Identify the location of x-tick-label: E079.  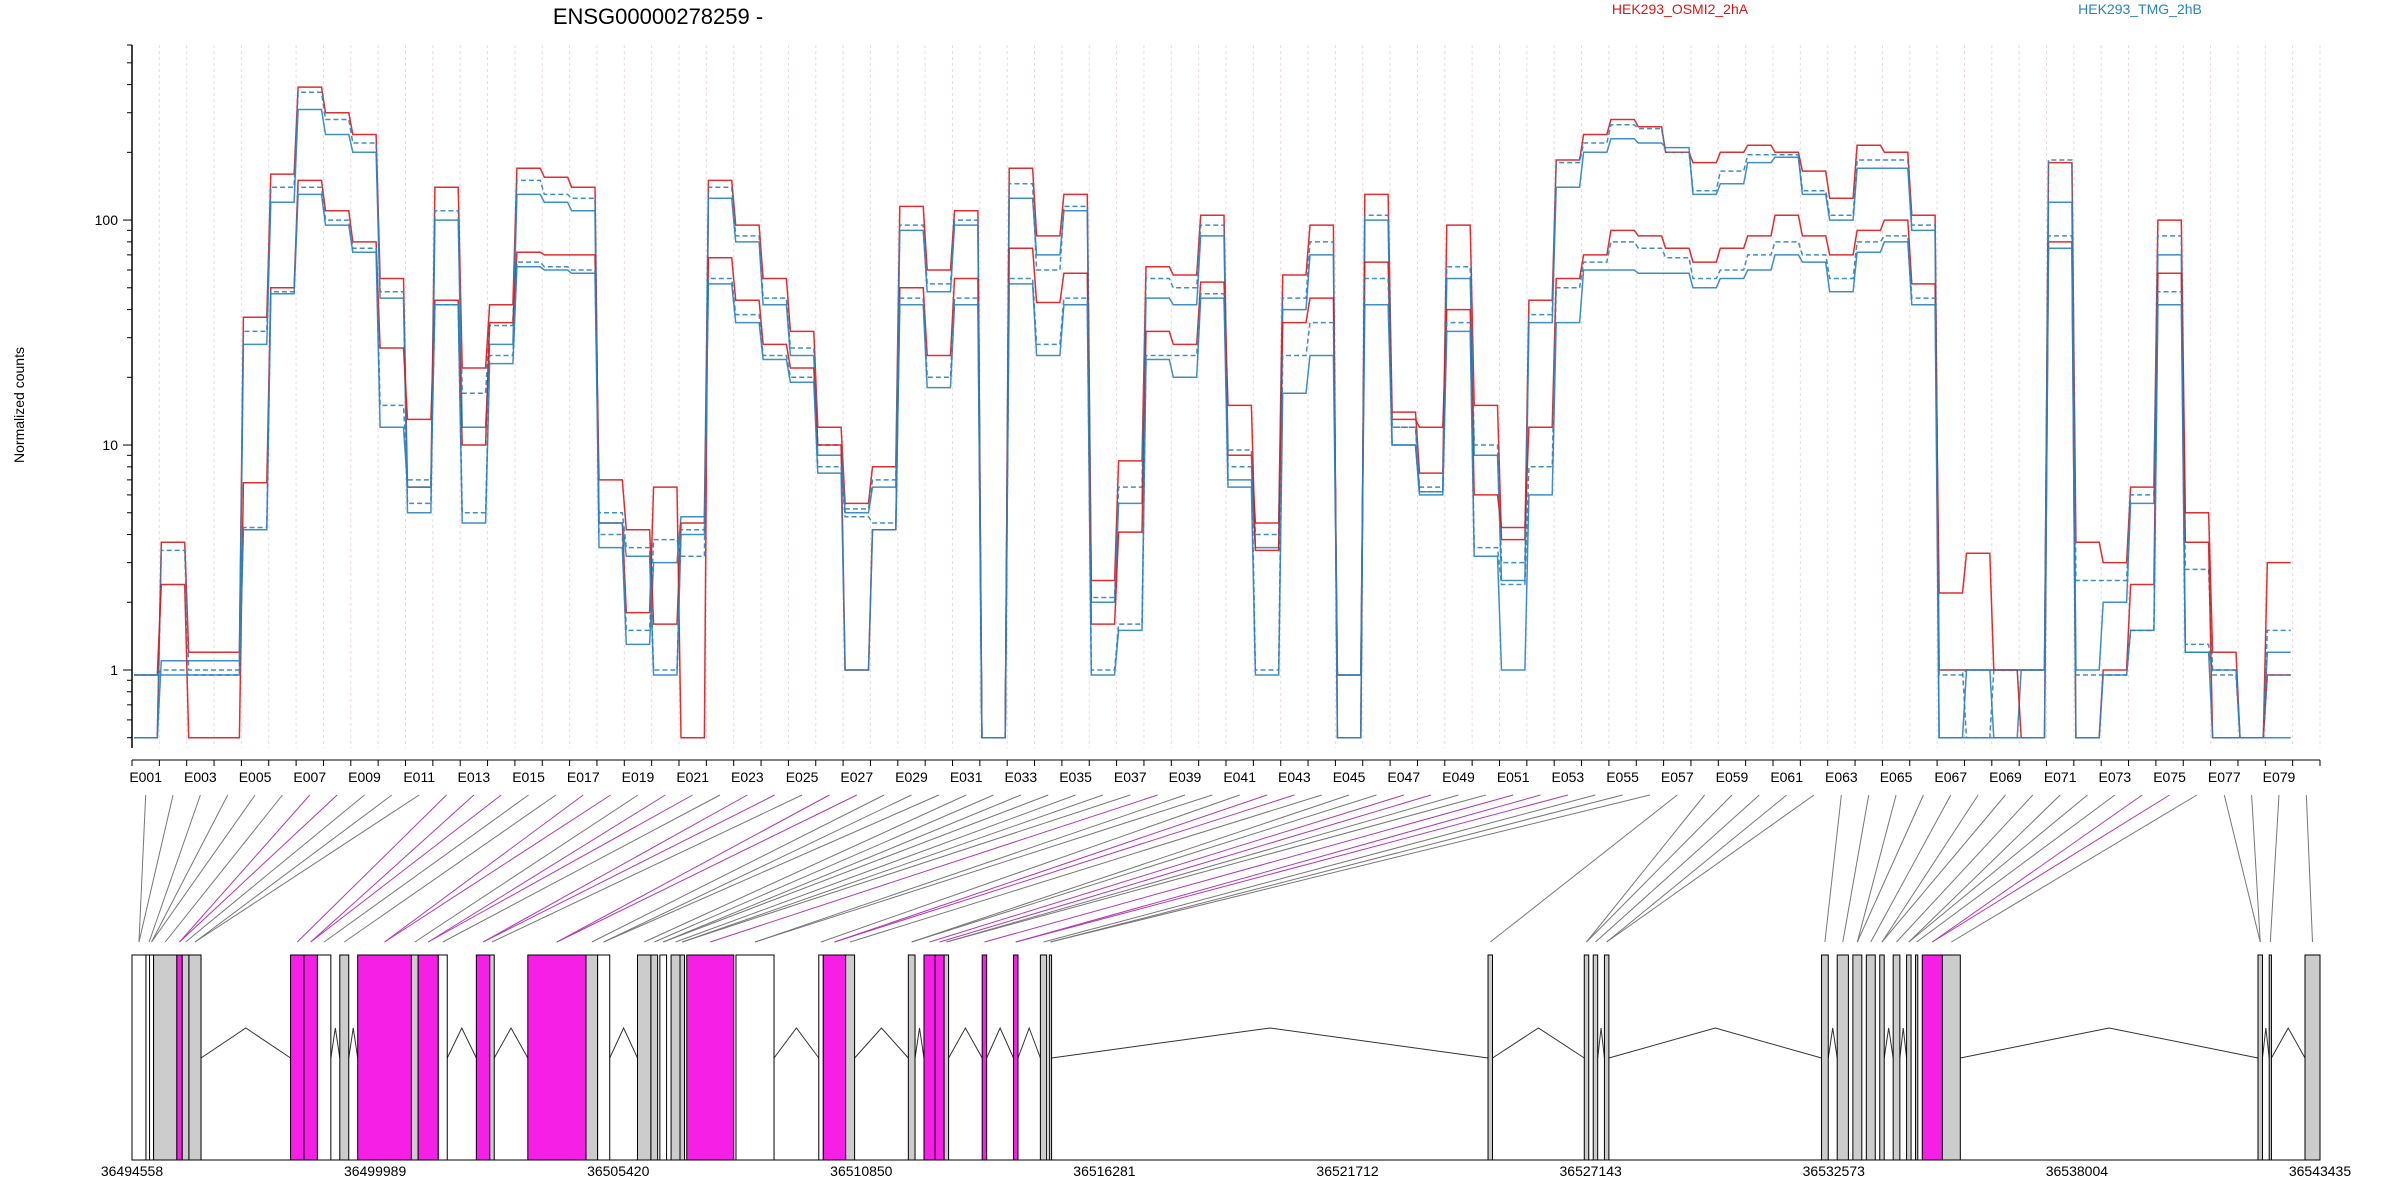
(2279, 777).